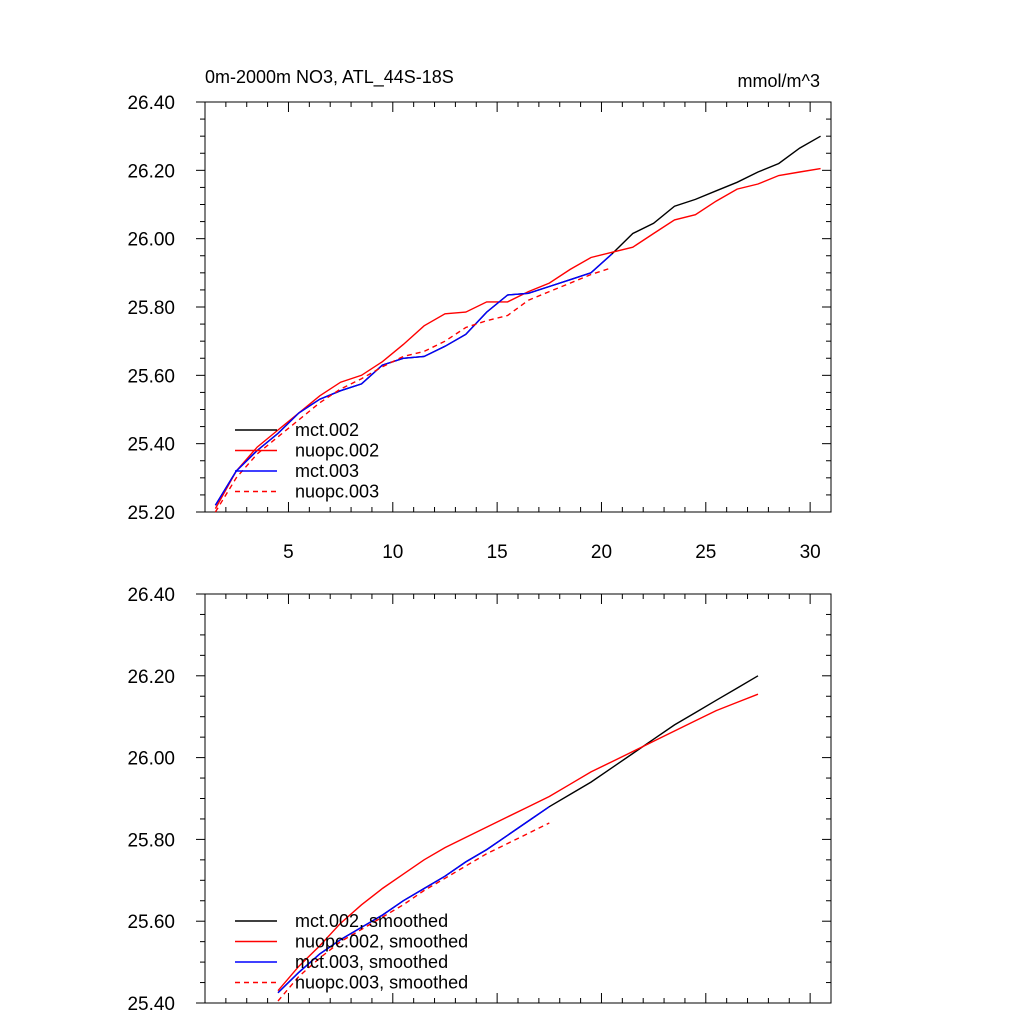  What do you see at coordinates (392, 552) in the screenshot?
I see `x-tick-label: 10` at bounding box center [392, 552].